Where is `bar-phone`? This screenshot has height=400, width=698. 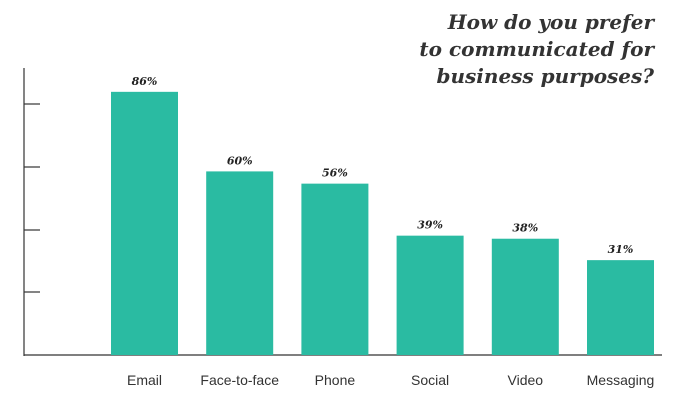
bar-phone is located at coordinates (335, 269).